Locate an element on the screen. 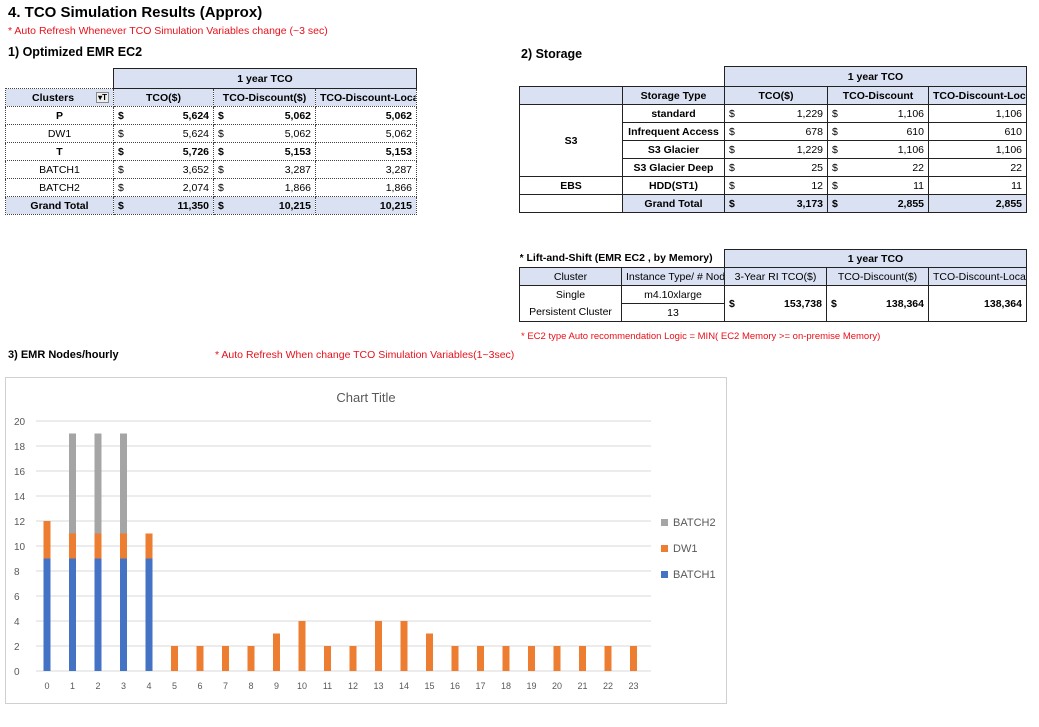  table-row: P $5,624 $5,062 5,062 is located at coordinates (211, 115).